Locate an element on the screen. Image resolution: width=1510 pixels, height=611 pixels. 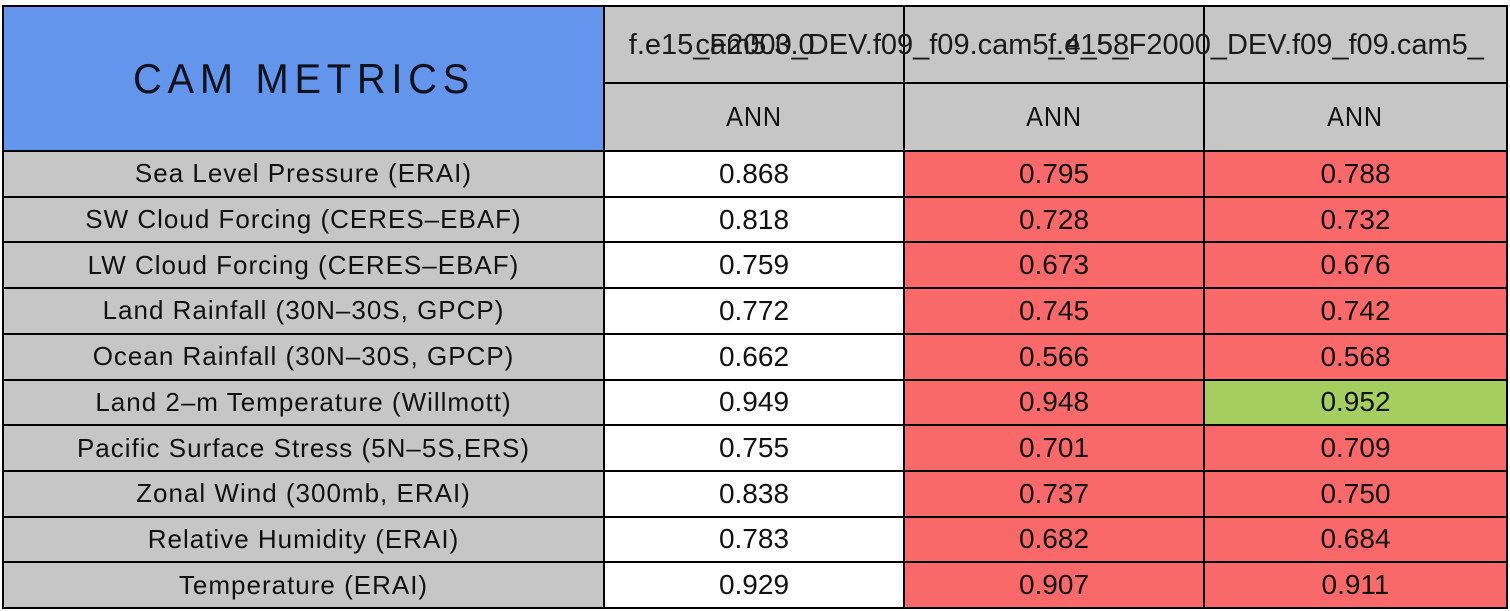
value-cell: 0.948 is located at coordinates (1054, 402).